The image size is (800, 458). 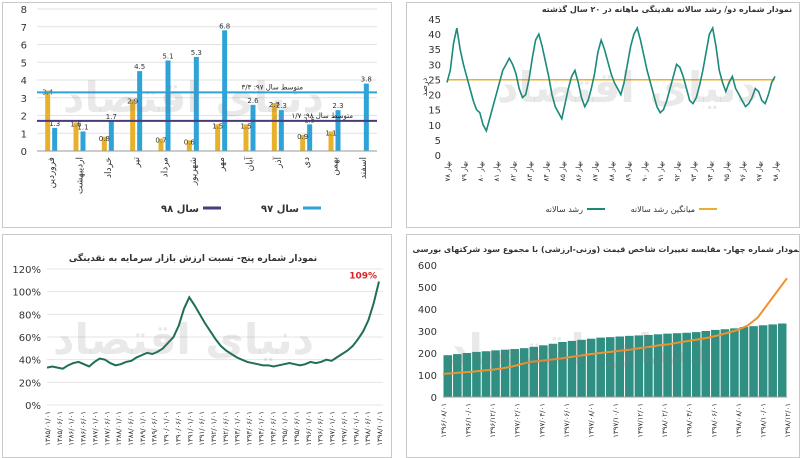 What do you see at coordinates (281, 106) in the screenshot?
I see `data-label: 2.3` at bounding box center [281, 106].